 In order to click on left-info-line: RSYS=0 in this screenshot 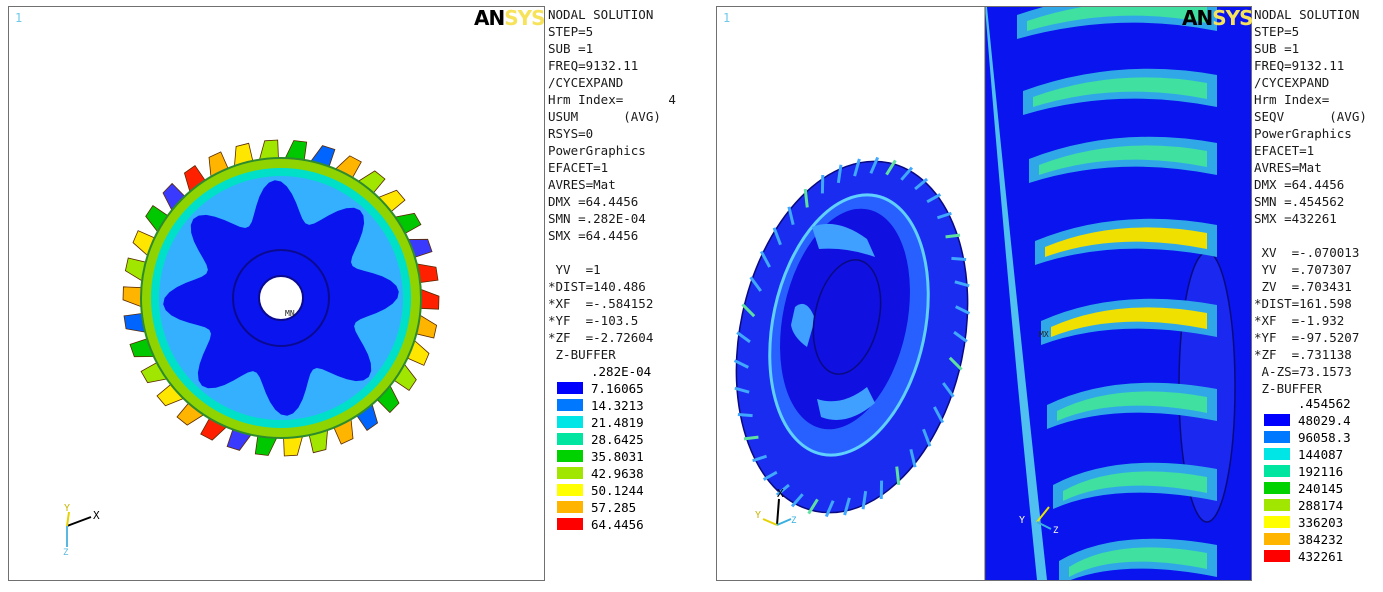, I will do `click(571, 133)`.